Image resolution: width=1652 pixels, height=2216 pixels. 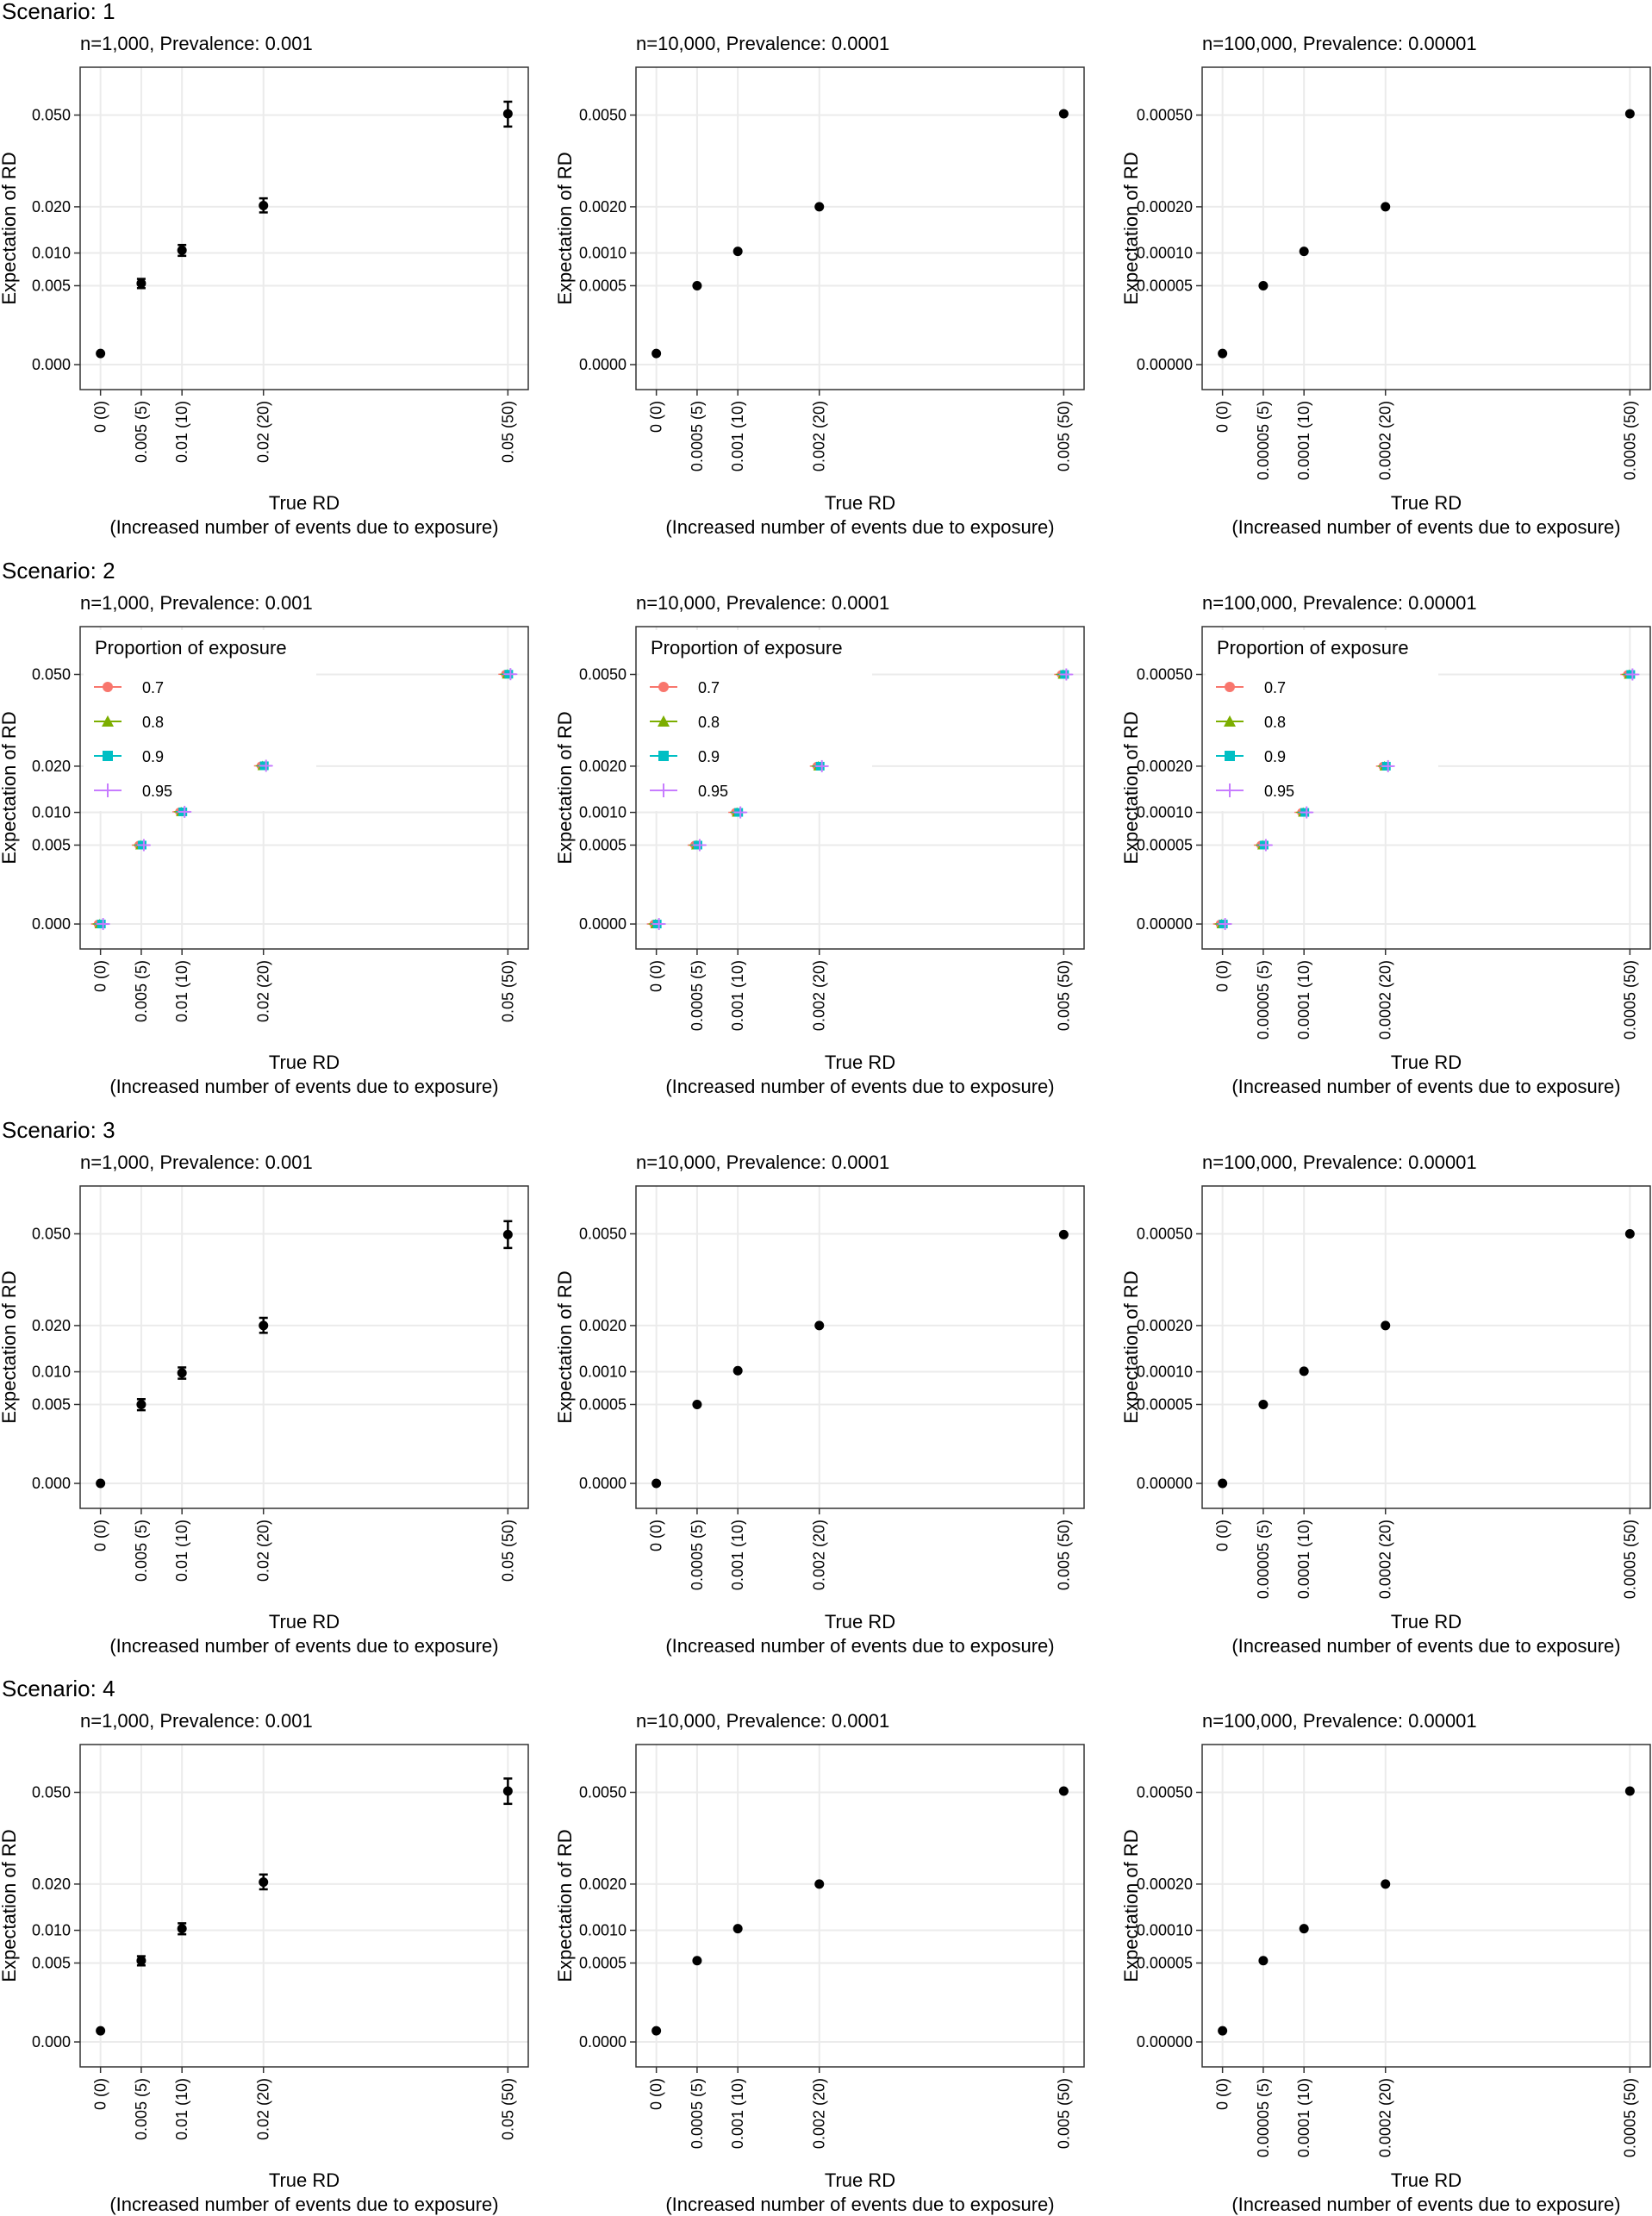 I want to click on legend-background, so click(x=1322, y=720).